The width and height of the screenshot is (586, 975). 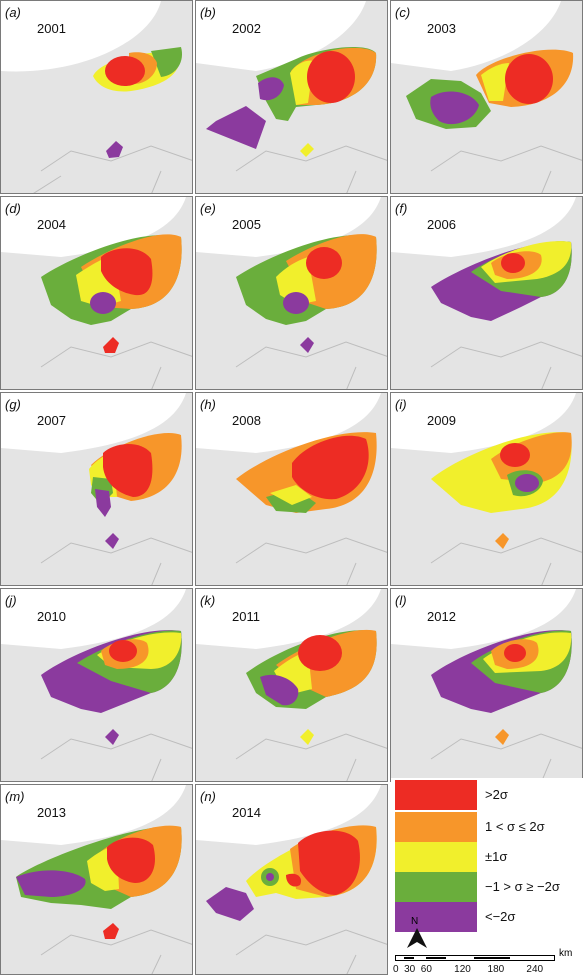 I want to click on legend-item: >2σ, so click(x=490, y=795).